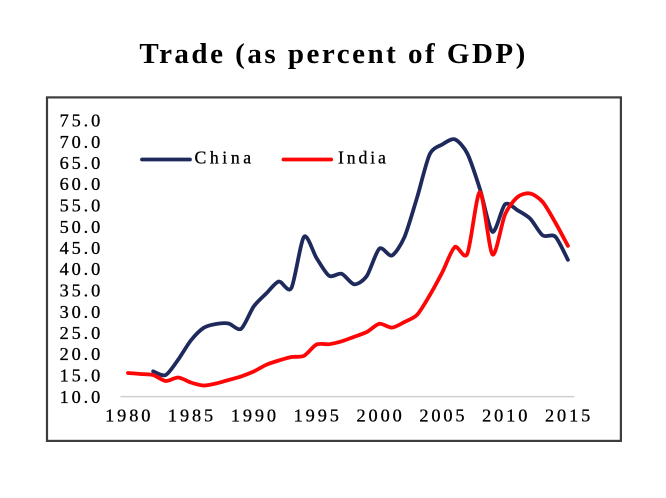 The width and height of the screenshot is (666, 498). I want to click on svg-text: 20.0, so click(82, 354).